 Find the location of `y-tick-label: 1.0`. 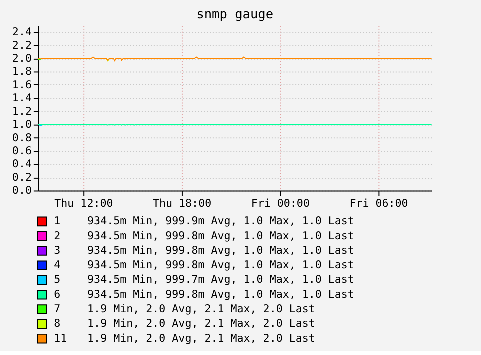

y-tick-label: 1.0 is located at coordinates (22, 125).